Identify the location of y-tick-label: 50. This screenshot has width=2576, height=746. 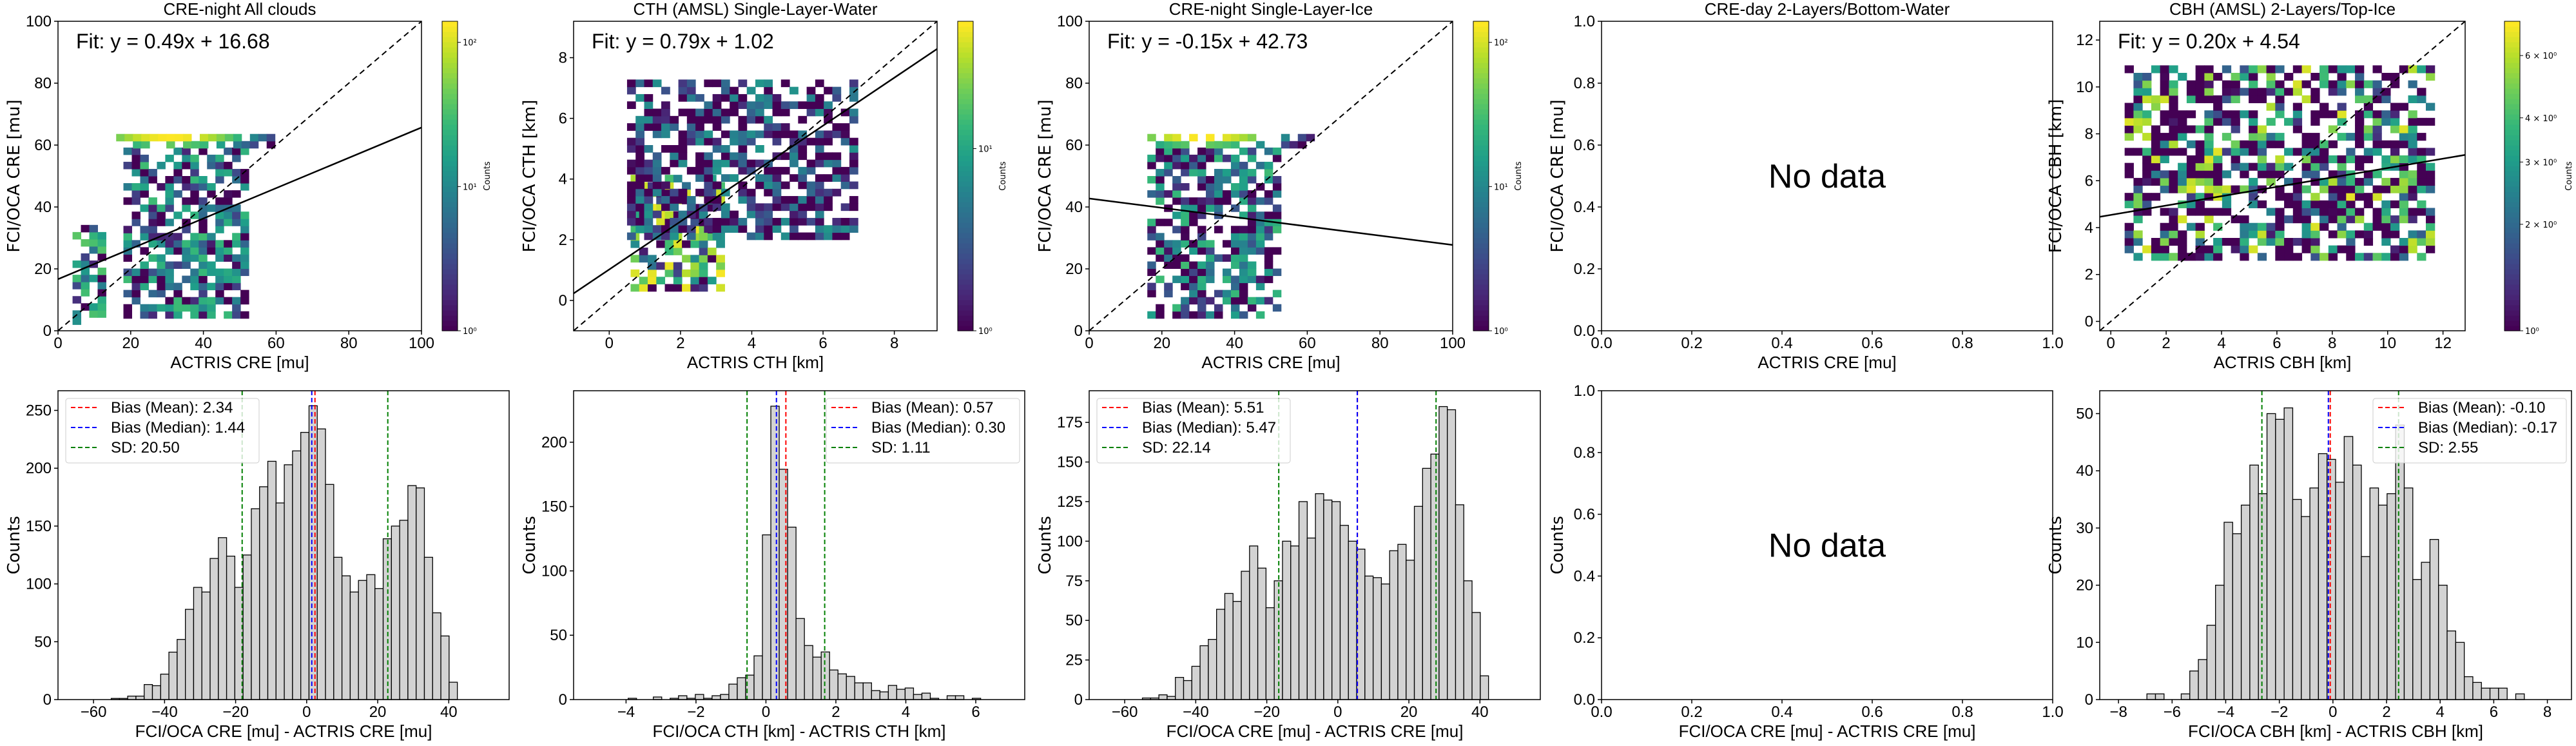
(2084, 413).